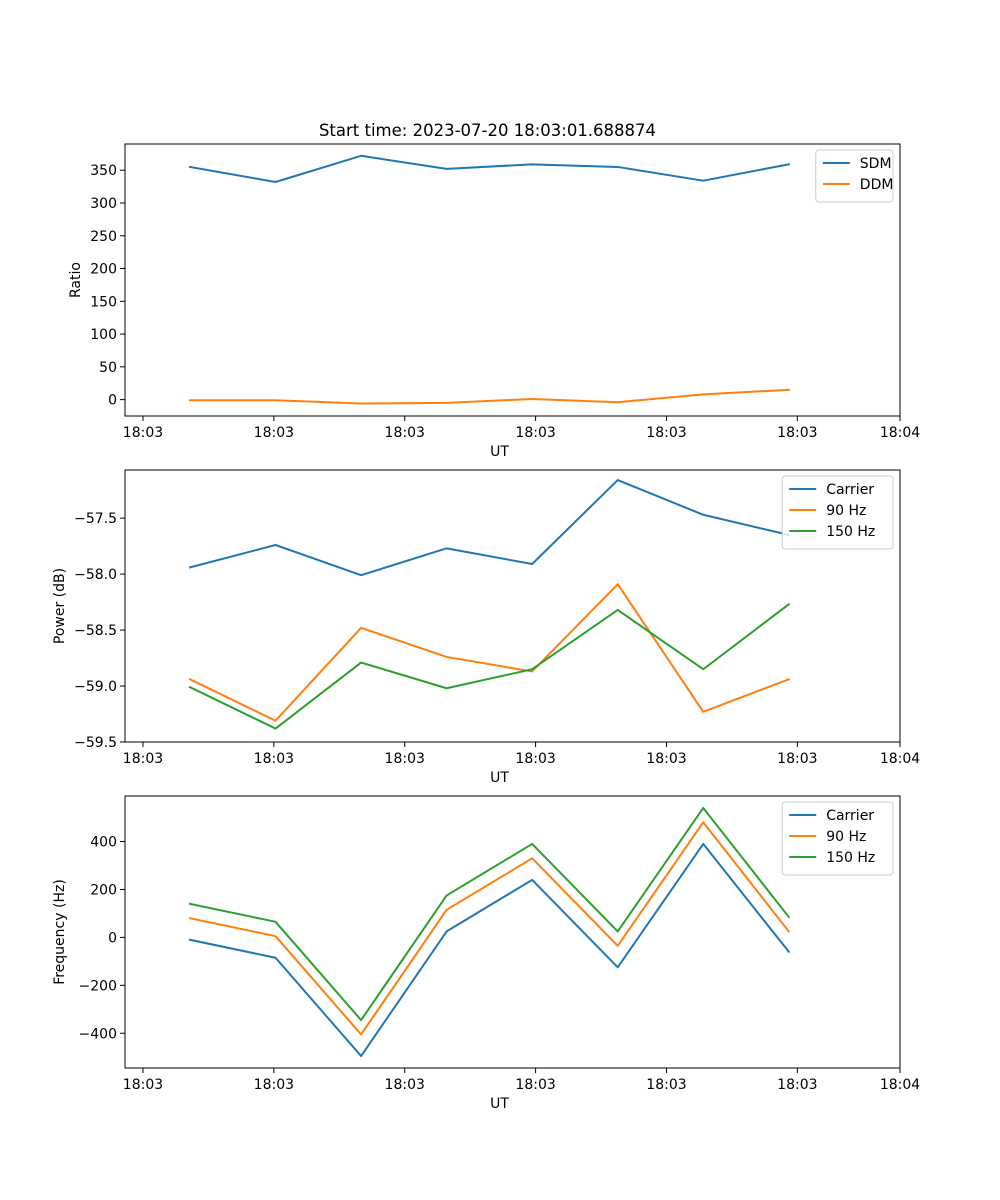  Describe the element at coordinates (95, 575) in the screenshot. I see `y-tick-label: −58.0` at that location.